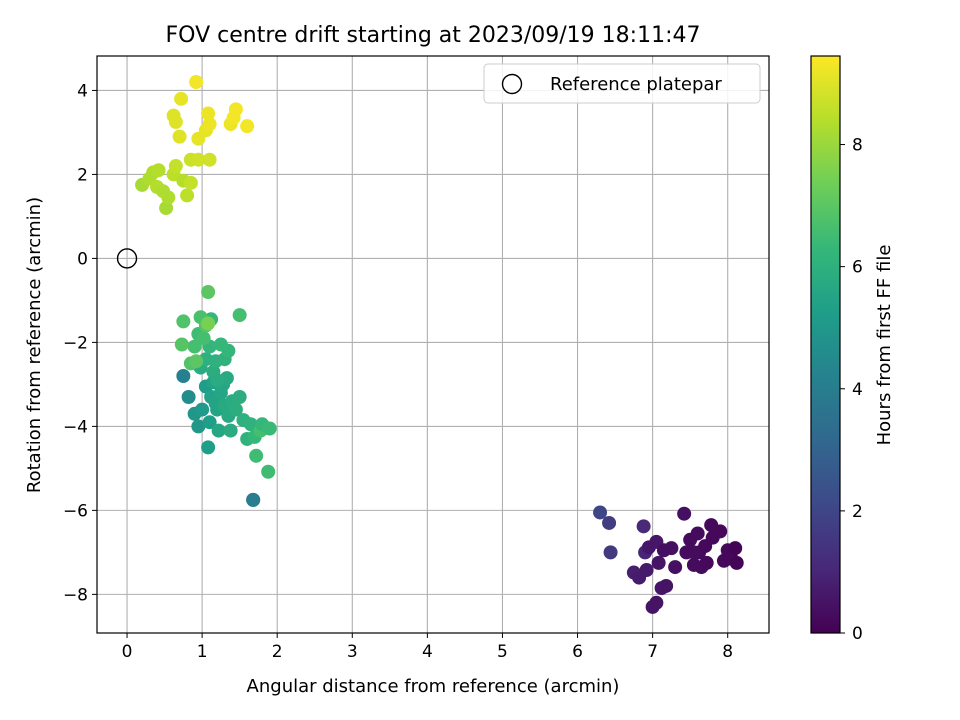 This screenshot has height=720, width=960. I want to click on x-tick-label: 0, so click(127, 652).